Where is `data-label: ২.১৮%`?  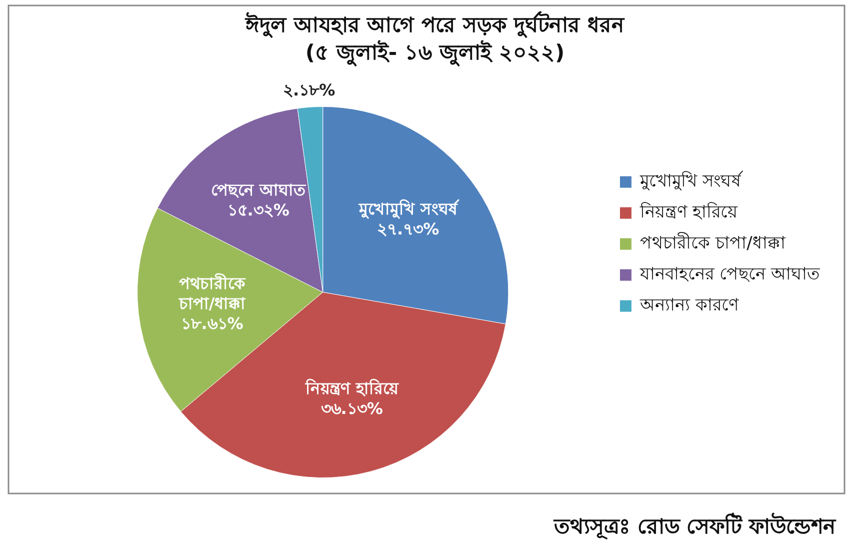 data-label: ২.১৮% is located at coordinates (309, 90).